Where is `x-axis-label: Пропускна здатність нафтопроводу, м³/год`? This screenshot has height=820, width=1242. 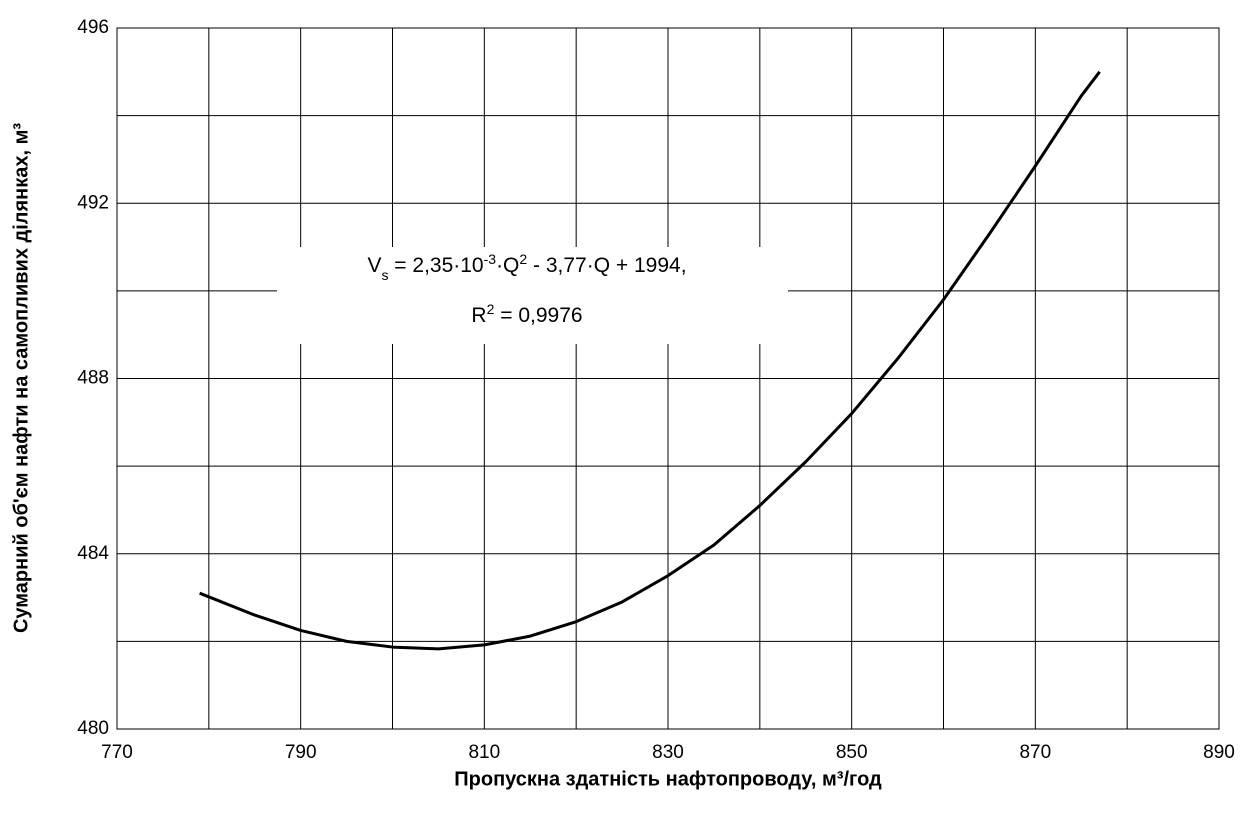
x-axis-label: Пропускна здатність нафтопроводу, м³/год is located at coordinates (668, 779).